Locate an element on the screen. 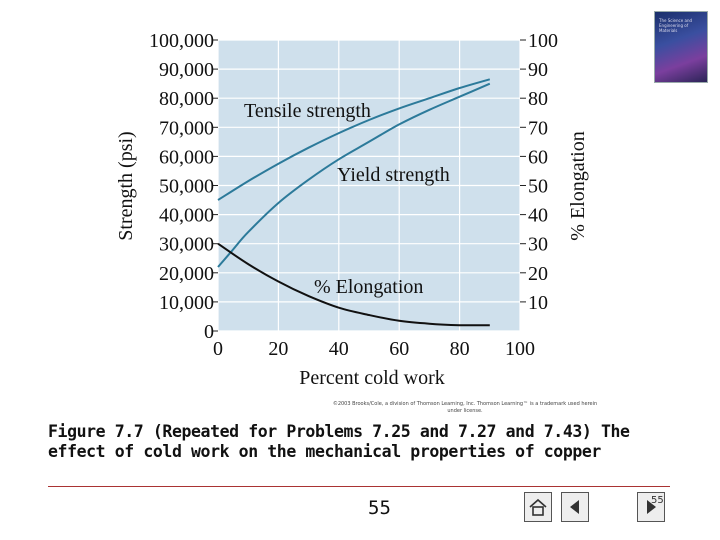 The image size is (720, 540). previous-arrow-icon is located at coordinates (574, 507).